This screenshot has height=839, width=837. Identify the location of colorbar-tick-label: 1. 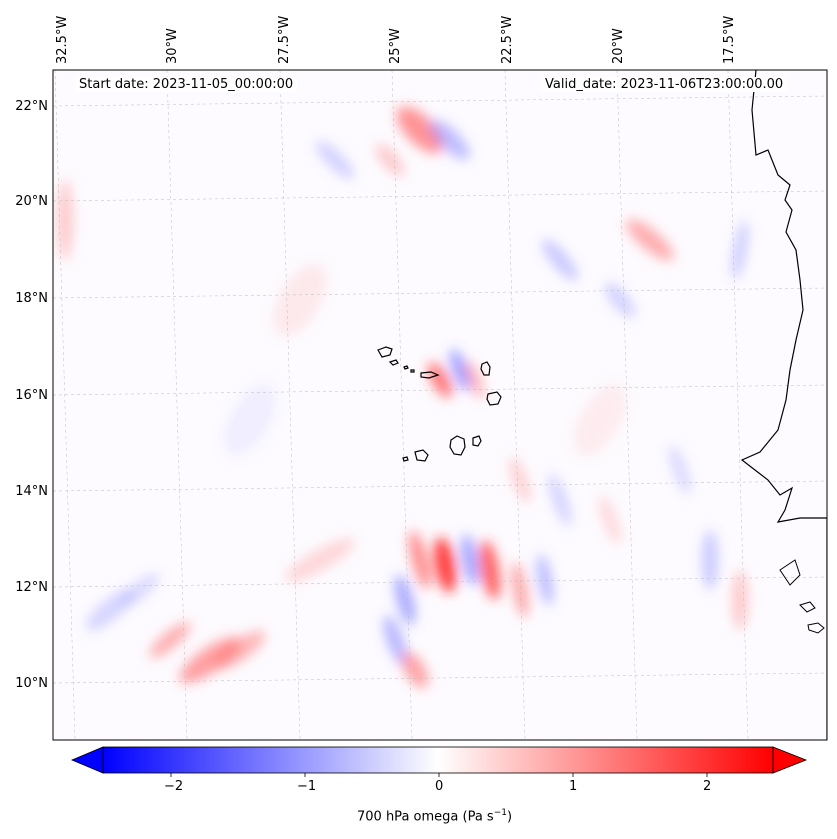
(573, 786).